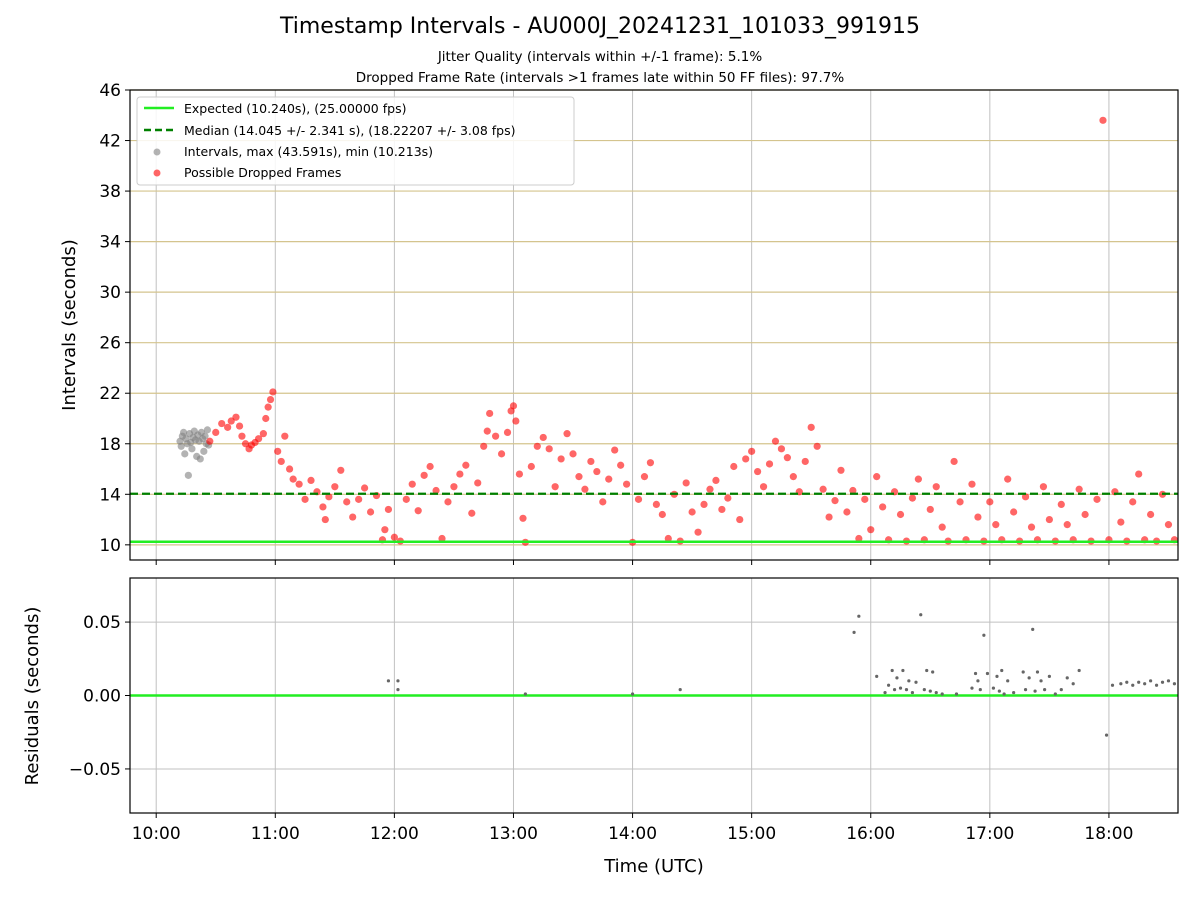 This screenshot has height=900, width=1200. Describe the element at coordinates (110, 495) in the screenshot. I see `top-y-tick-label: 14` at that location.